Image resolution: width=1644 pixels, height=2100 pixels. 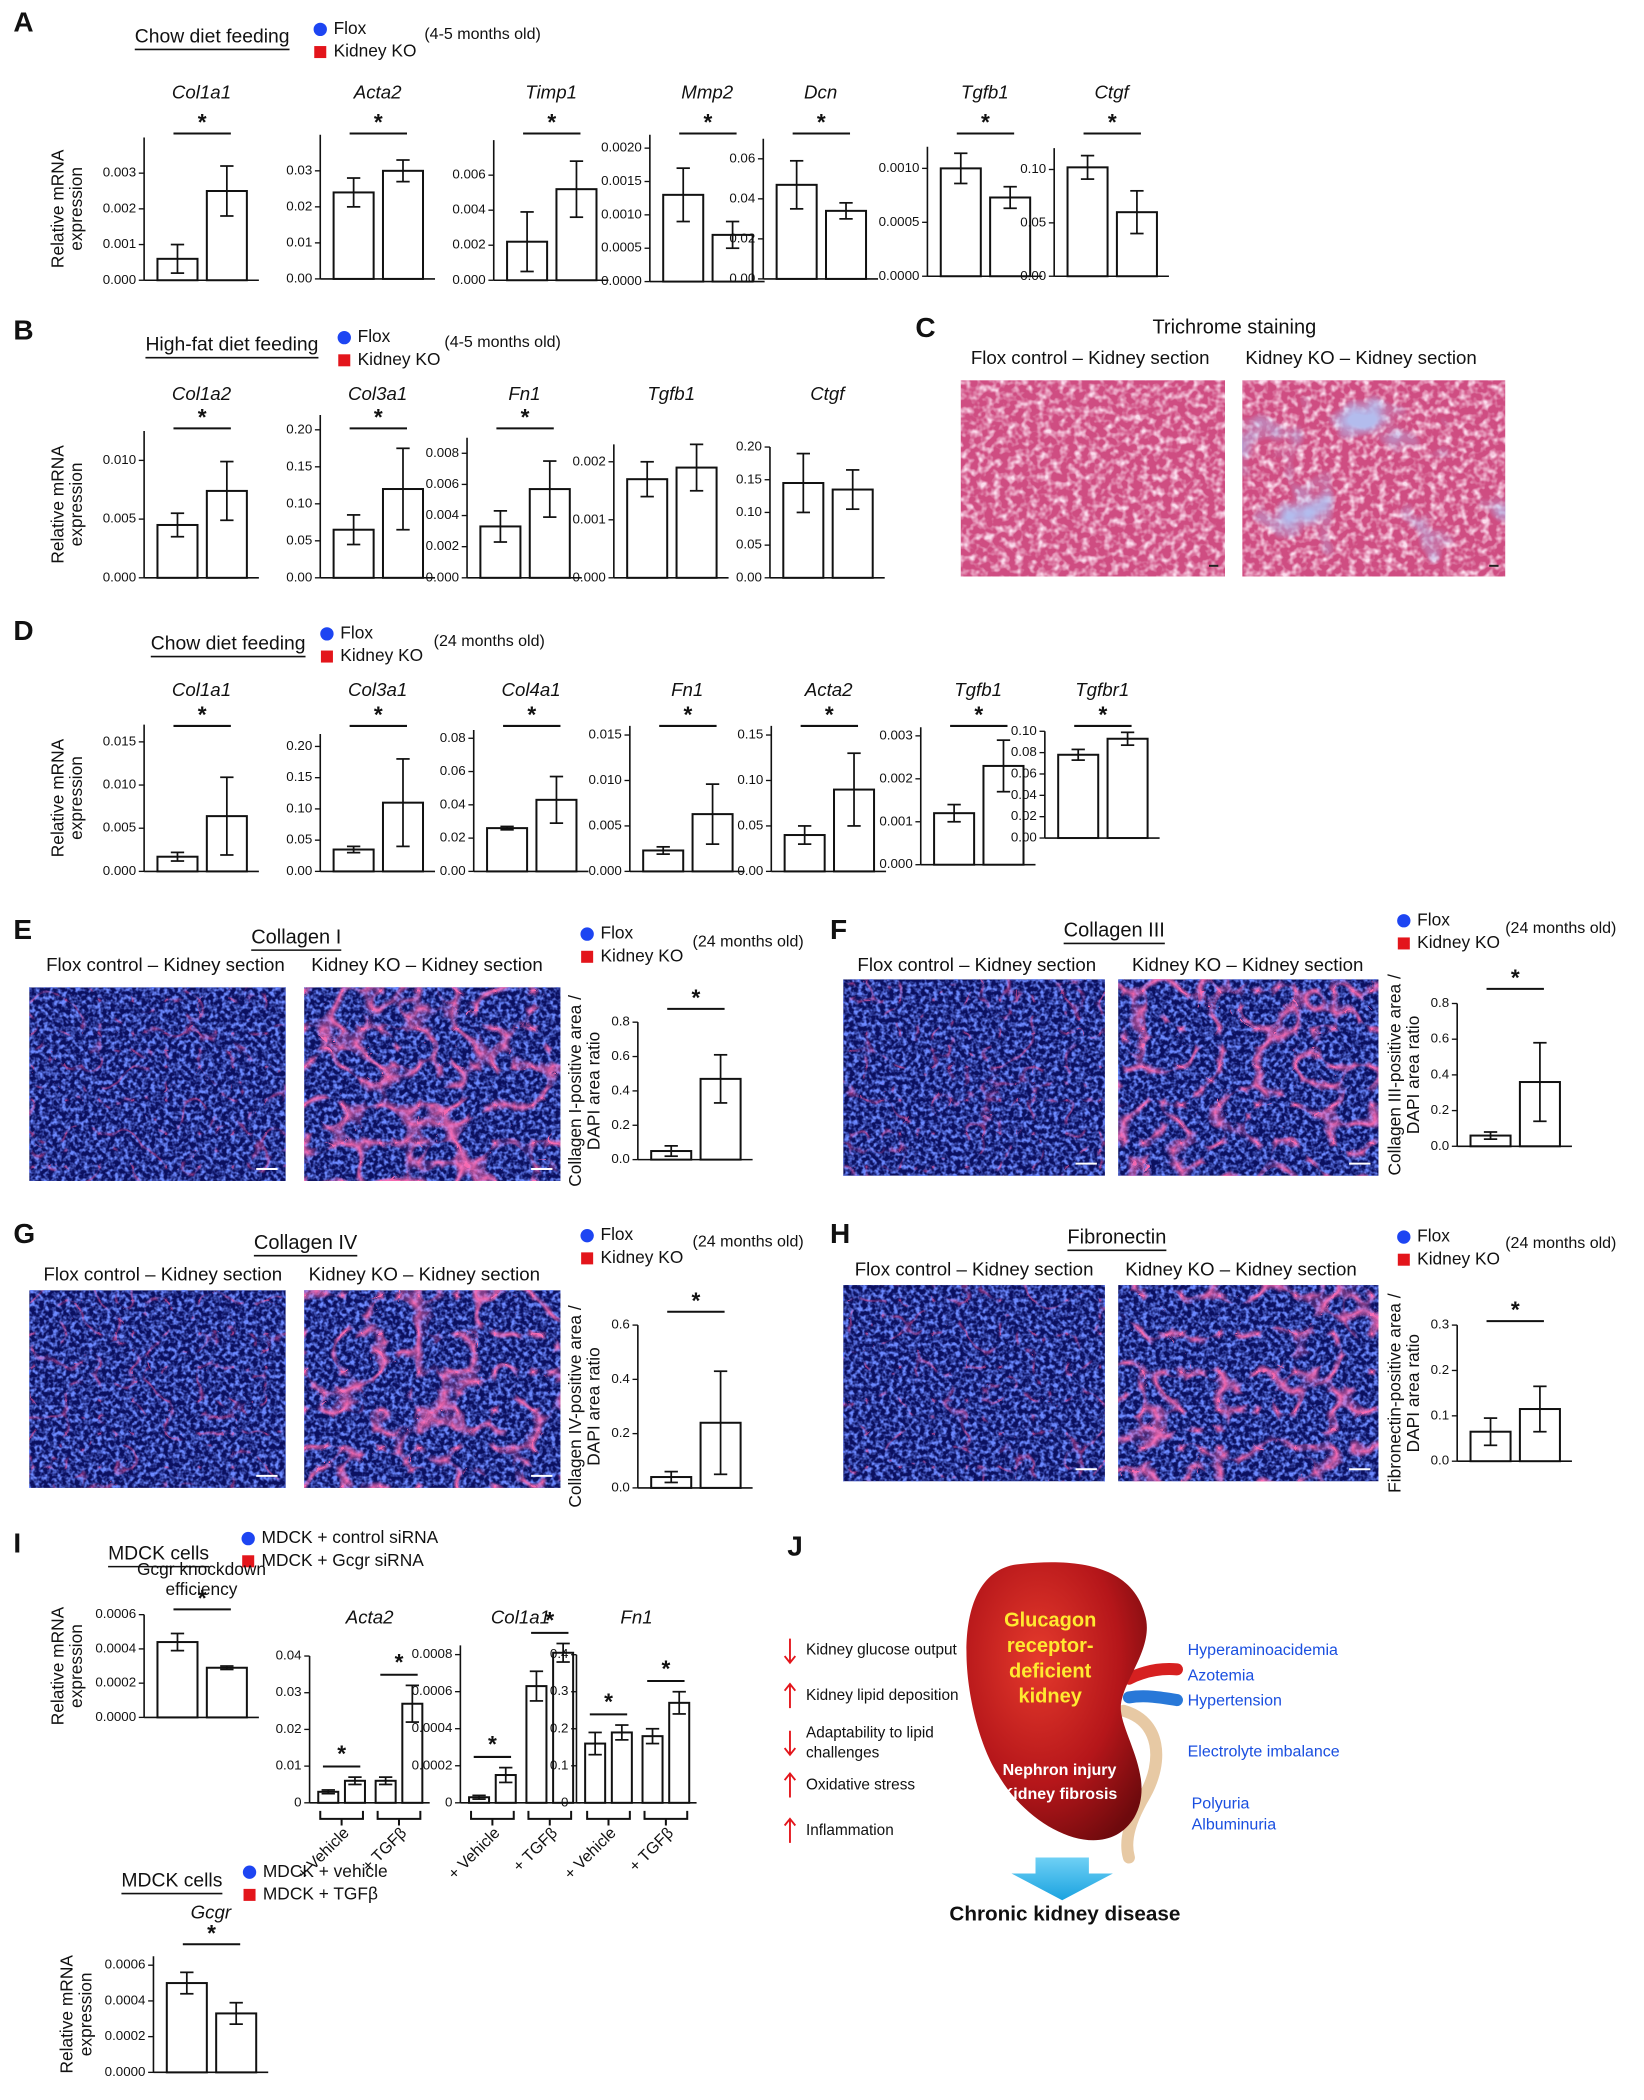 What do you see at coordinates (289, 1765) in the screenshot?
I see `y-tick-label: 0.01` at bounding box center [289, 1765].